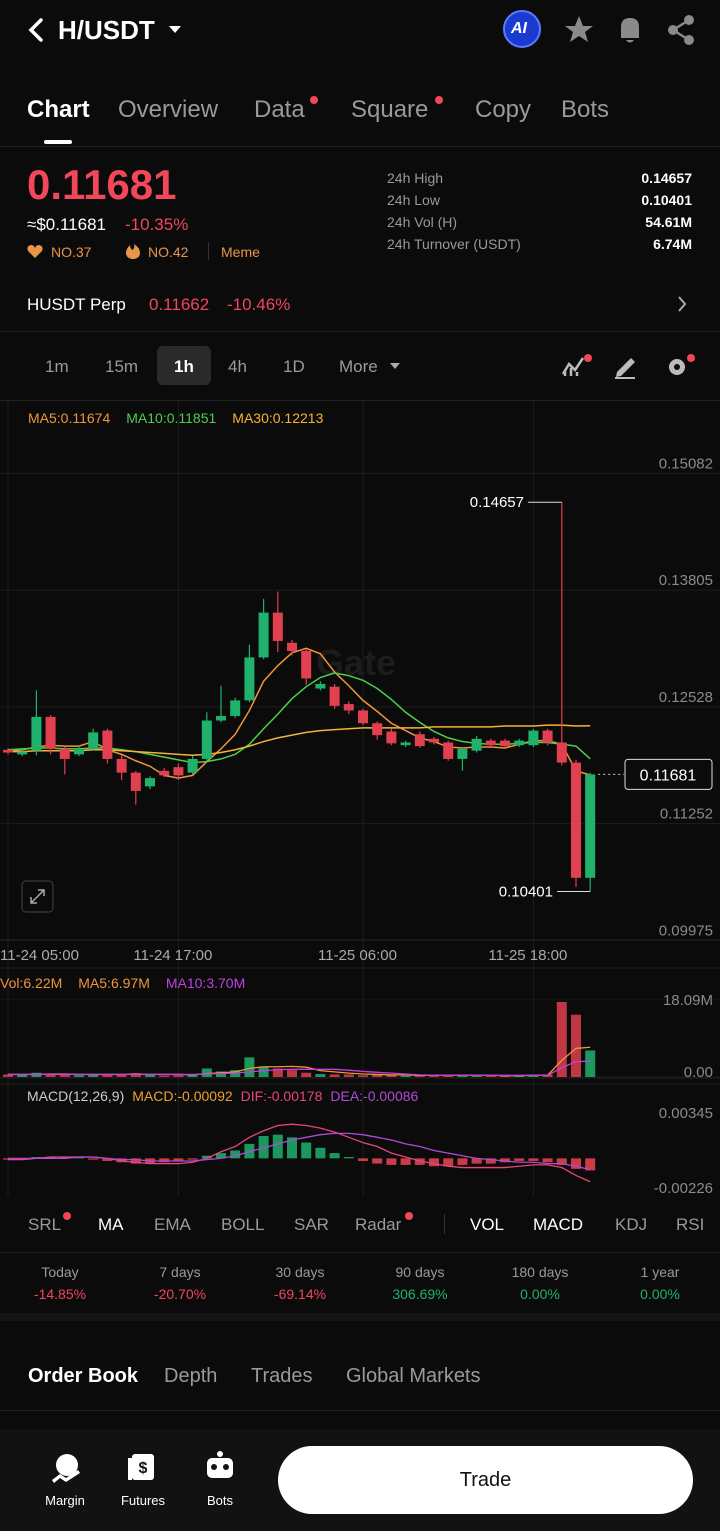 The height and width of the screenshot is (1531, 720). Describe the element at coordinates (106, 30) in the screenshot. I see `pair-title: H/USDT` at that location.